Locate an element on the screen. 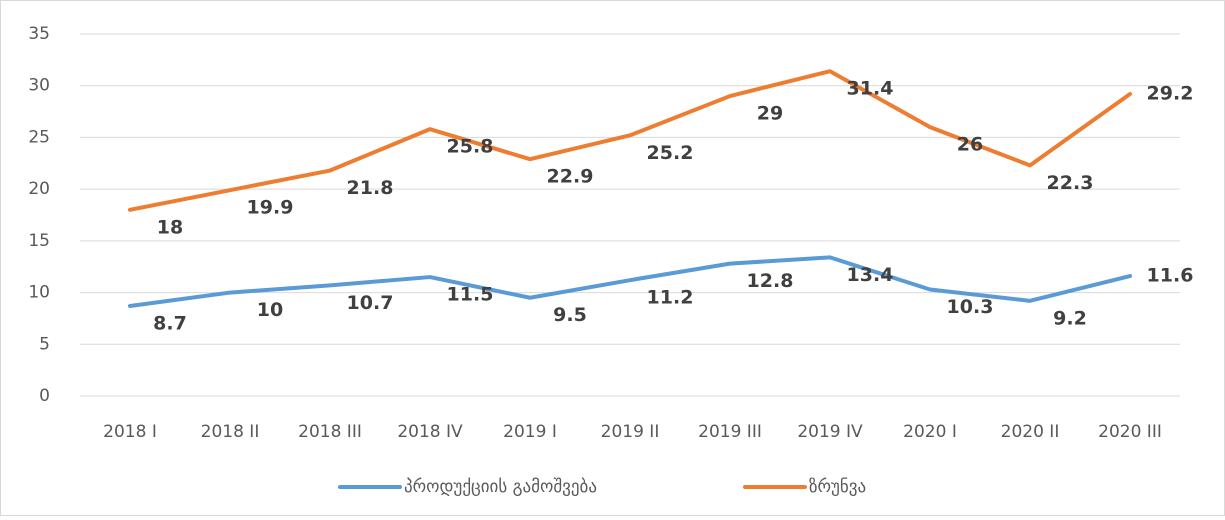  data-label: 22.9 is located at coordinates (570, 177).